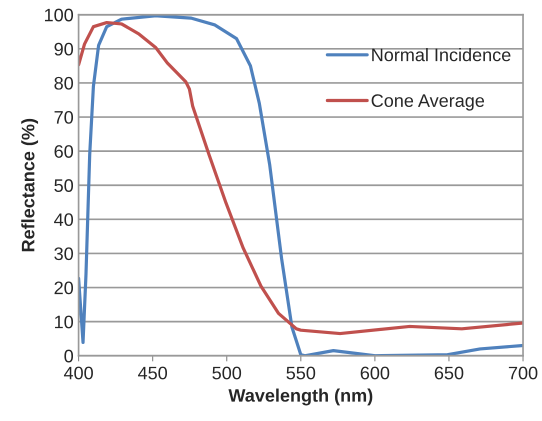 This screenshot has width=542, height=421. Describe the element at coordinates (523, 373) in the screenshot. I see `x-tick-label: 700` at that location.